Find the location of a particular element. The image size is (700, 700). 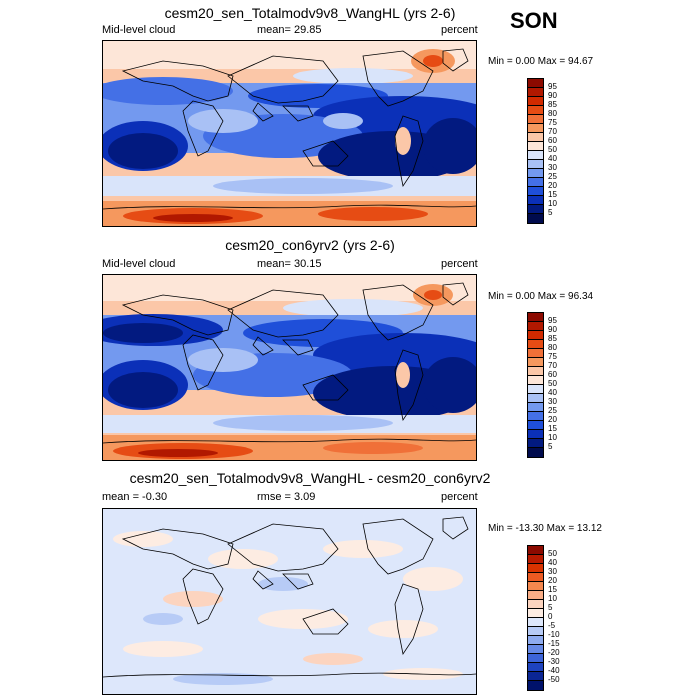

panel-3-map-svg is located at coordinates (289, 601).